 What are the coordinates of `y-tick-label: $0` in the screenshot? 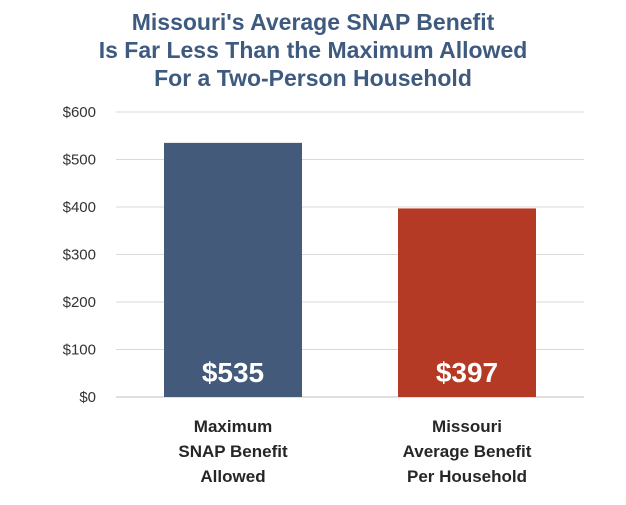 It's located at (87, 397).